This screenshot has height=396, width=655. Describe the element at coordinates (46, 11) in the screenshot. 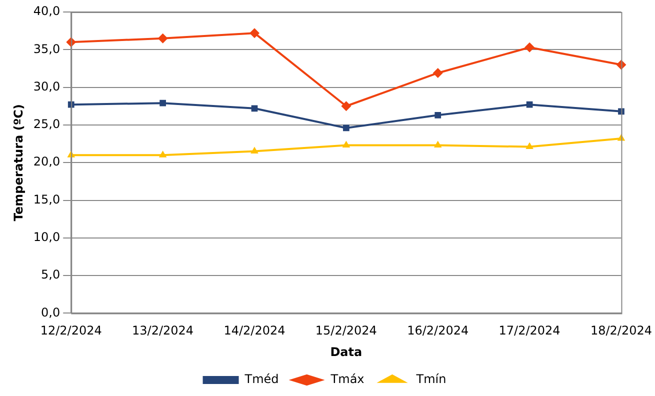

I see `y-tick-label: 40,0` at that location.